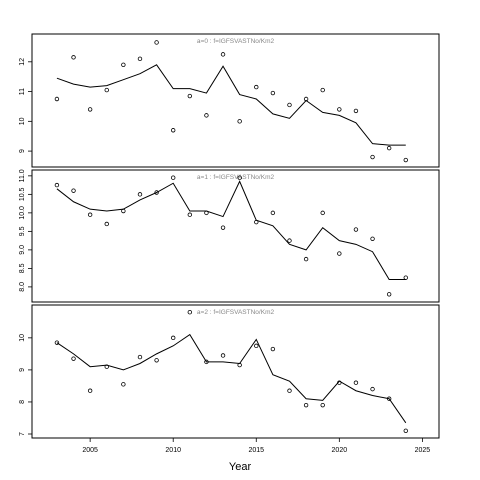  I want to click on y-tick-label: 11, so click(22, 91).